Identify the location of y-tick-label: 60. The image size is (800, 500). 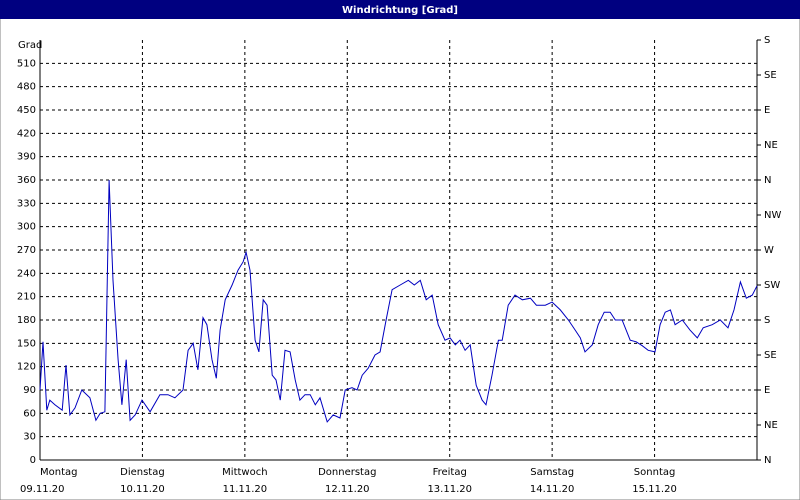
(29, 413).